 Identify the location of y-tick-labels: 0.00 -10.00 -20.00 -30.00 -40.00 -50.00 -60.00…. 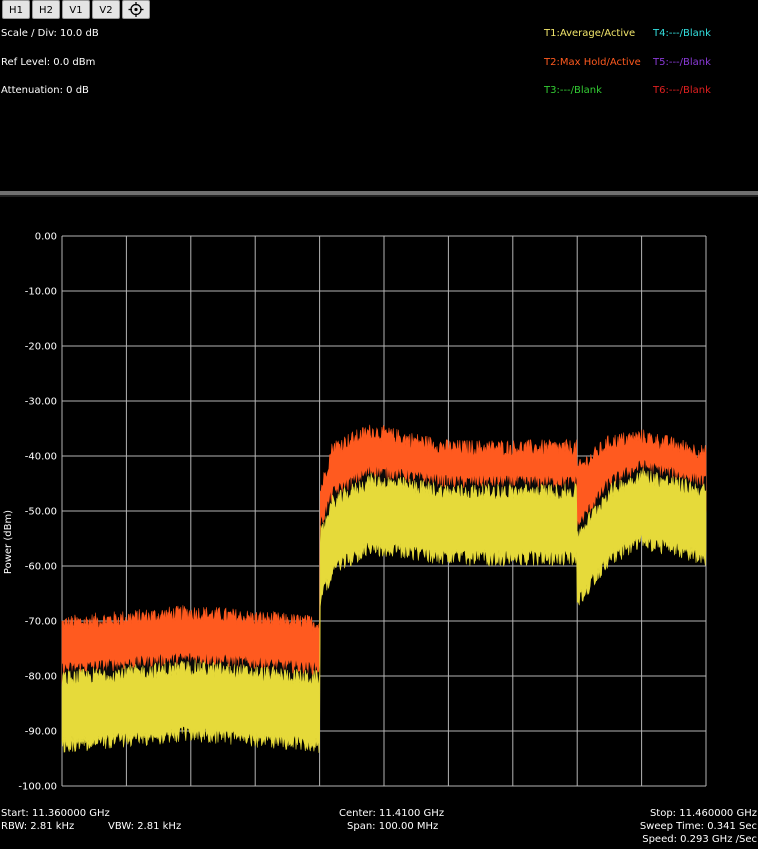
(37, 512).